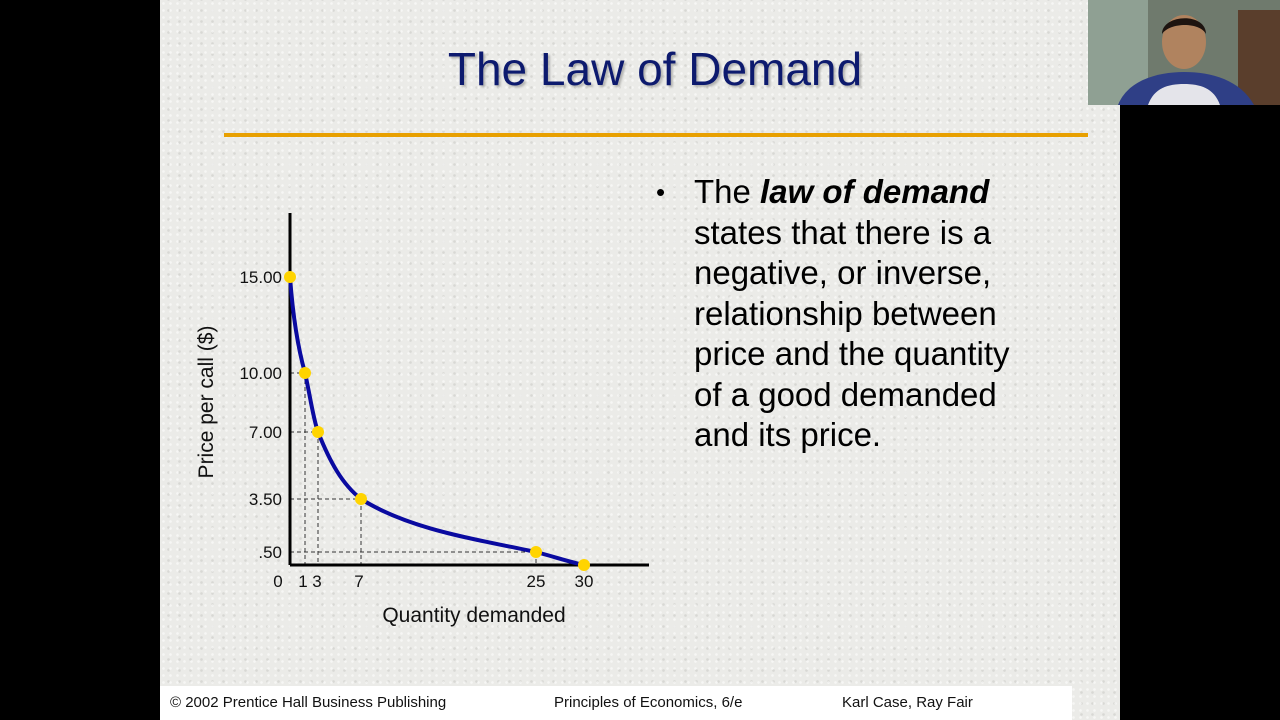 Image resolution: width=1280 pixels, height=720 pixels. Describe the element at coordinates (843, 272) in the screenshot. I see `bullet-line: negative, or inverse,` at that location.